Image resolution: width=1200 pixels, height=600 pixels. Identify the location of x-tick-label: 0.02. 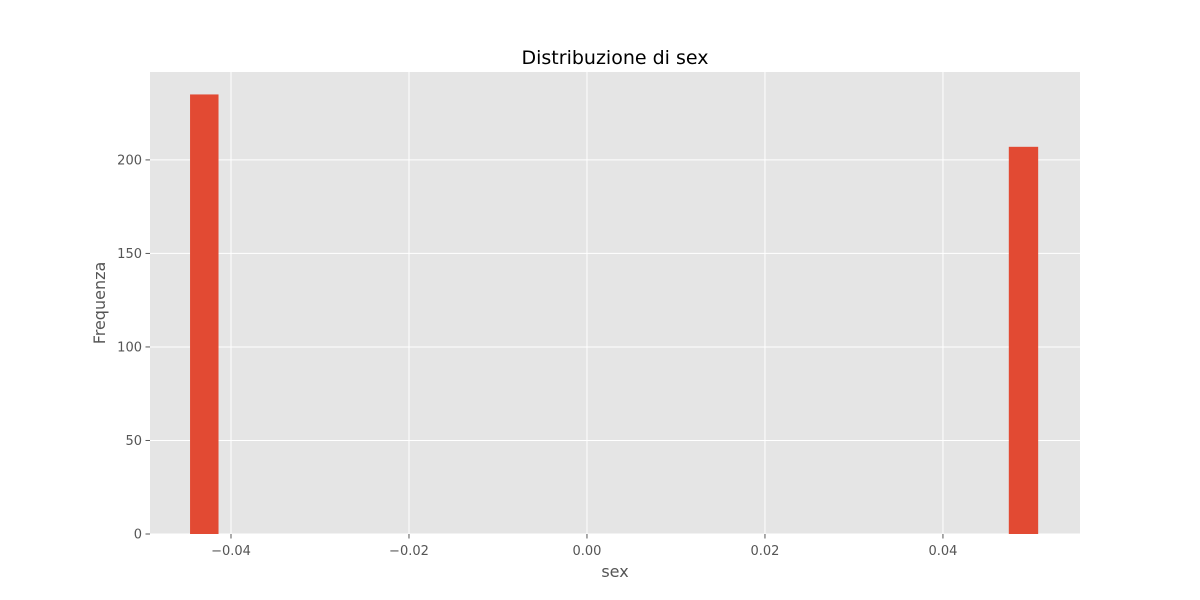
(764, 551).